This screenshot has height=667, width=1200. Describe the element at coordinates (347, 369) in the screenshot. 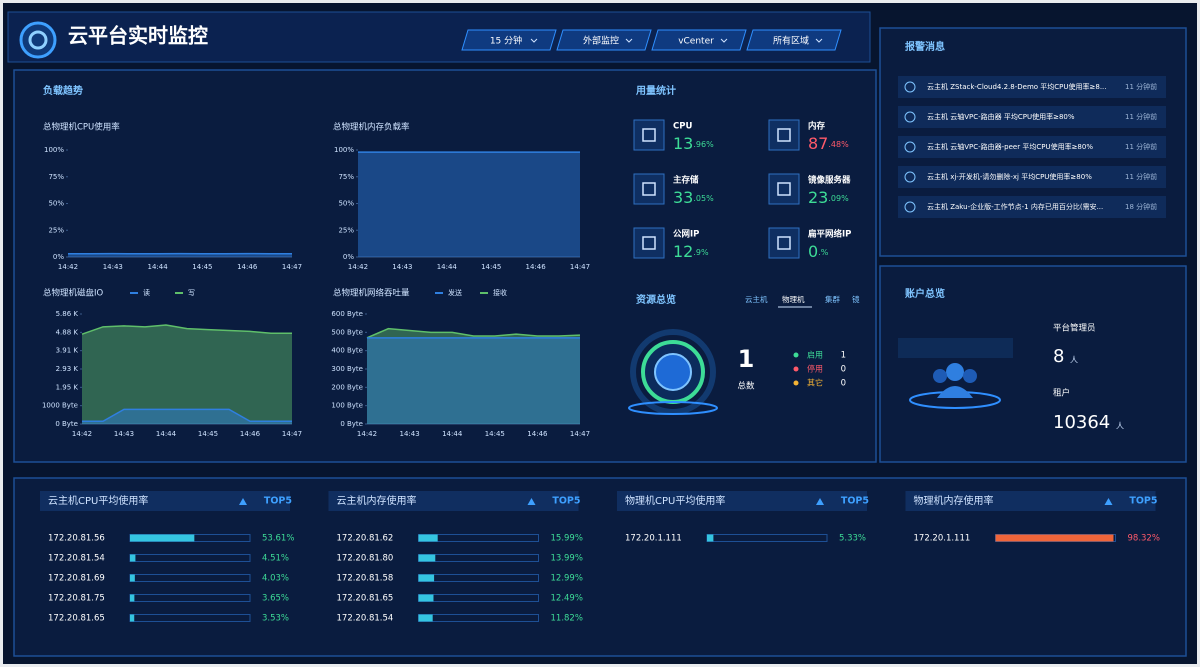

I see `y-tick-label: 300 Byte` at that location.